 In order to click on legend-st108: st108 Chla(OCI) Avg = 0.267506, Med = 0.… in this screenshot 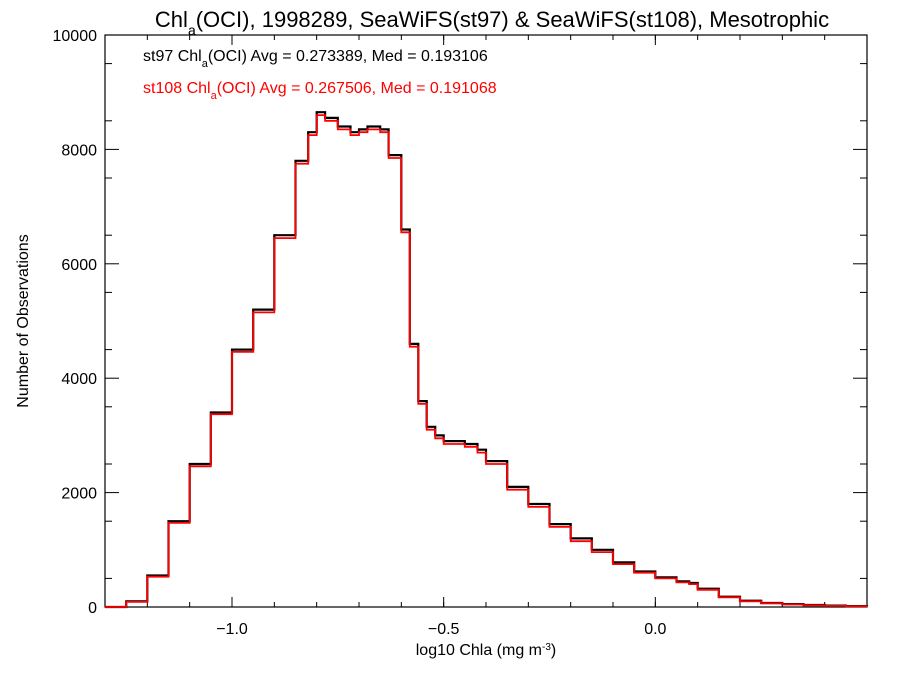, I will do `click(320, 91)`.